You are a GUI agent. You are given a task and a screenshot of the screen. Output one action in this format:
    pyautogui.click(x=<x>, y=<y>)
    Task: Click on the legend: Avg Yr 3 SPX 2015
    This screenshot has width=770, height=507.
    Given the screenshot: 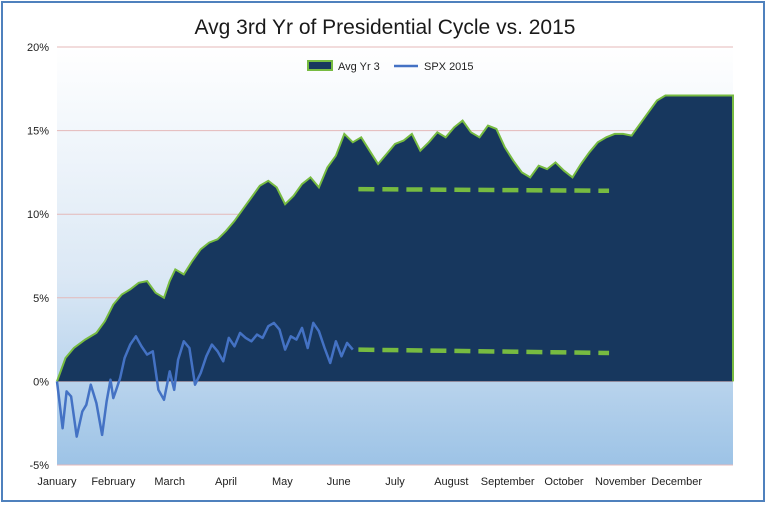 What is the action you would take?
    pyautogui.click(x=390, y=66)
    